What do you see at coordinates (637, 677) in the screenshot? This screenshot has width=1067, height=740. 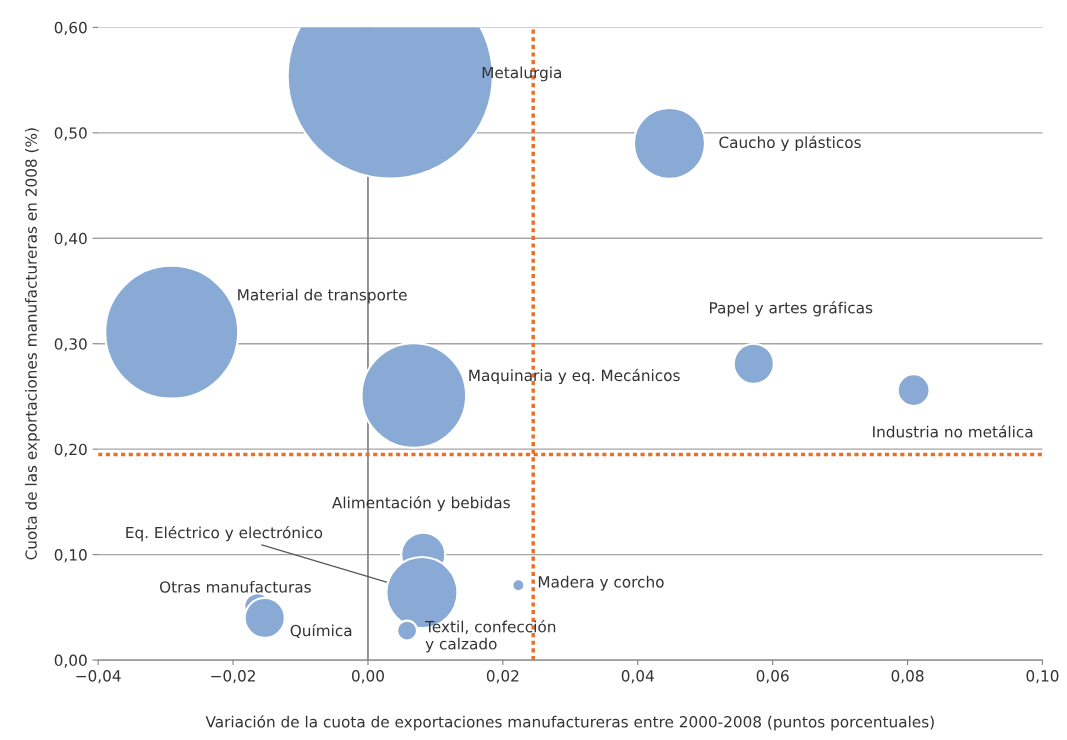 I see `x-tick-label: 0,04` at bounding box center [637, 677].